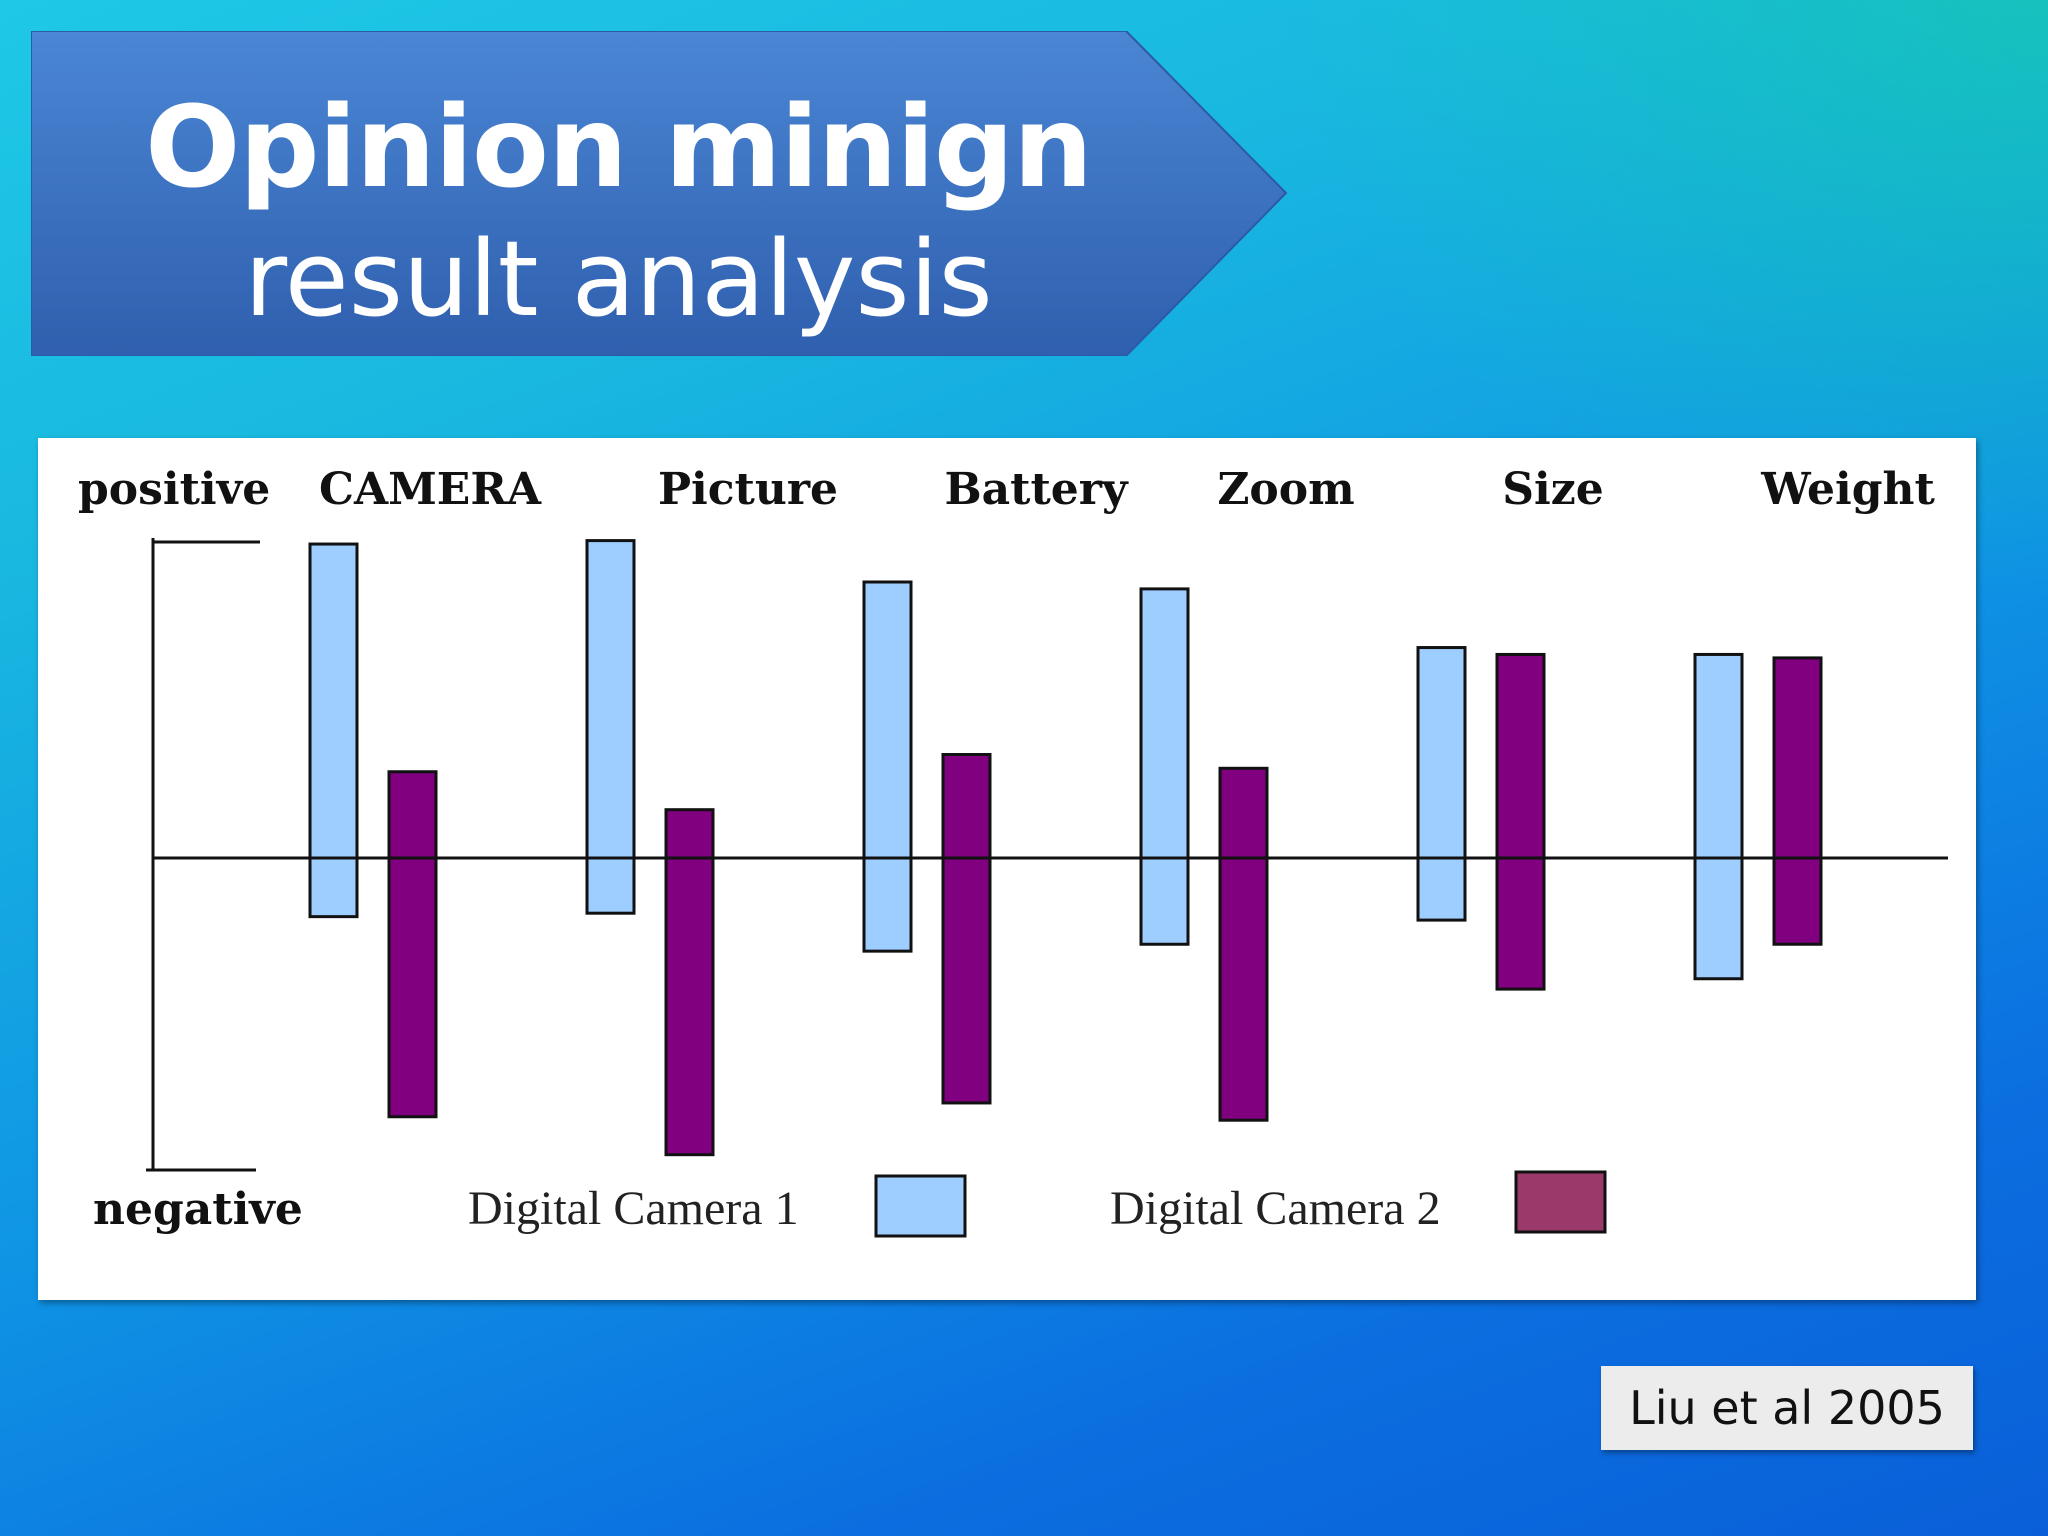 Image resolution: width=2048 pixels, height=1536 pixels. I want to click on category-labels: CAMERA Picture Battery Zoom Size Weight, so click(1127, 489).